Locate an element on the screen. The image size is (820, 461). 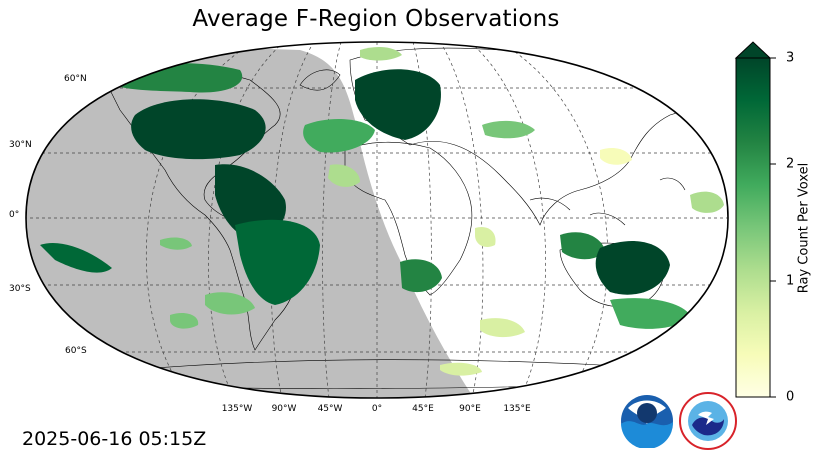
noaa-logo is located at coordinates (647, 421).